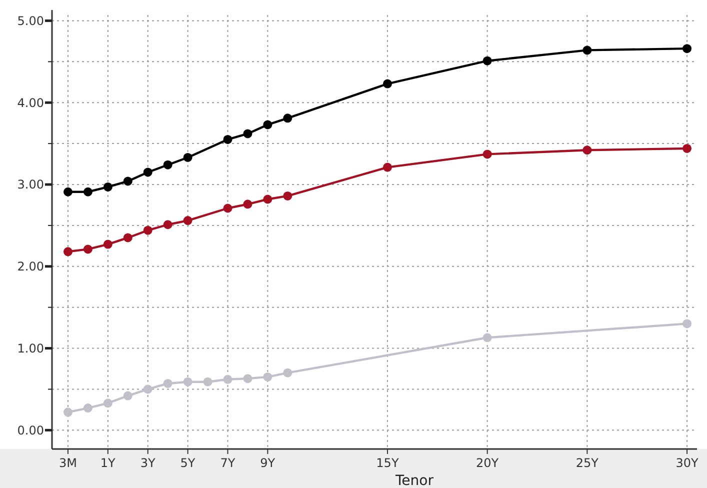  What do you see at coordinates (30, 430) in the screenshot?
I see `y-tick-label: 0.00` at bounding box center [30, 430].